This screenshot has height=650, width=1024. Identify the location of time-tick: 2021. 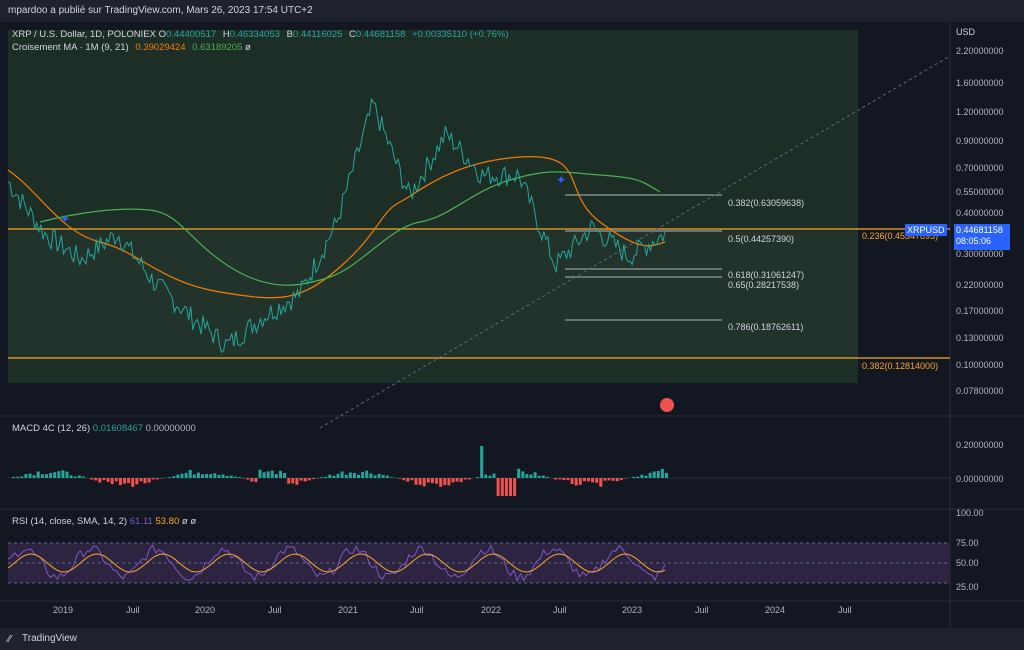
(348, 610).